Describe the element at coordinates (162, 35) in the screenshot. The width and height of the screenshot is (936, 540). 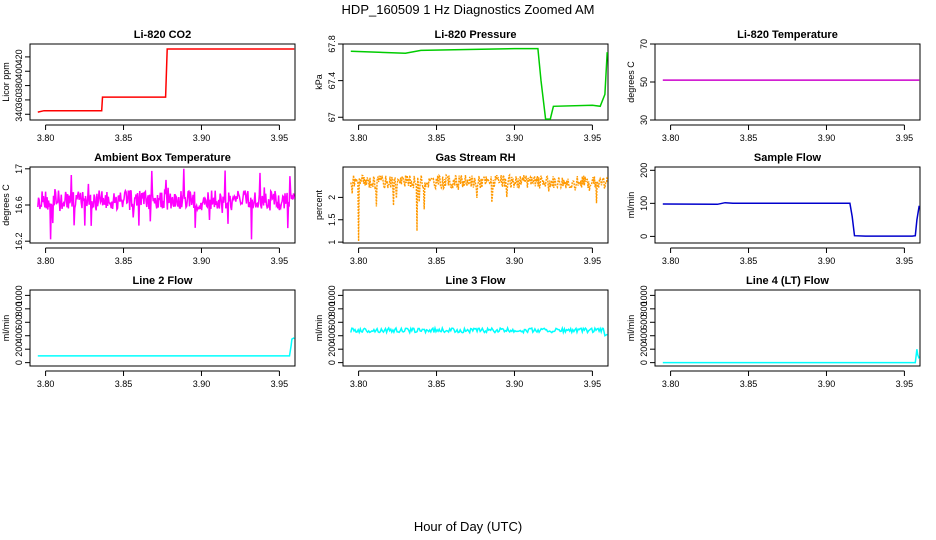
I see `panel-title: Li-820 CO2` at that location.